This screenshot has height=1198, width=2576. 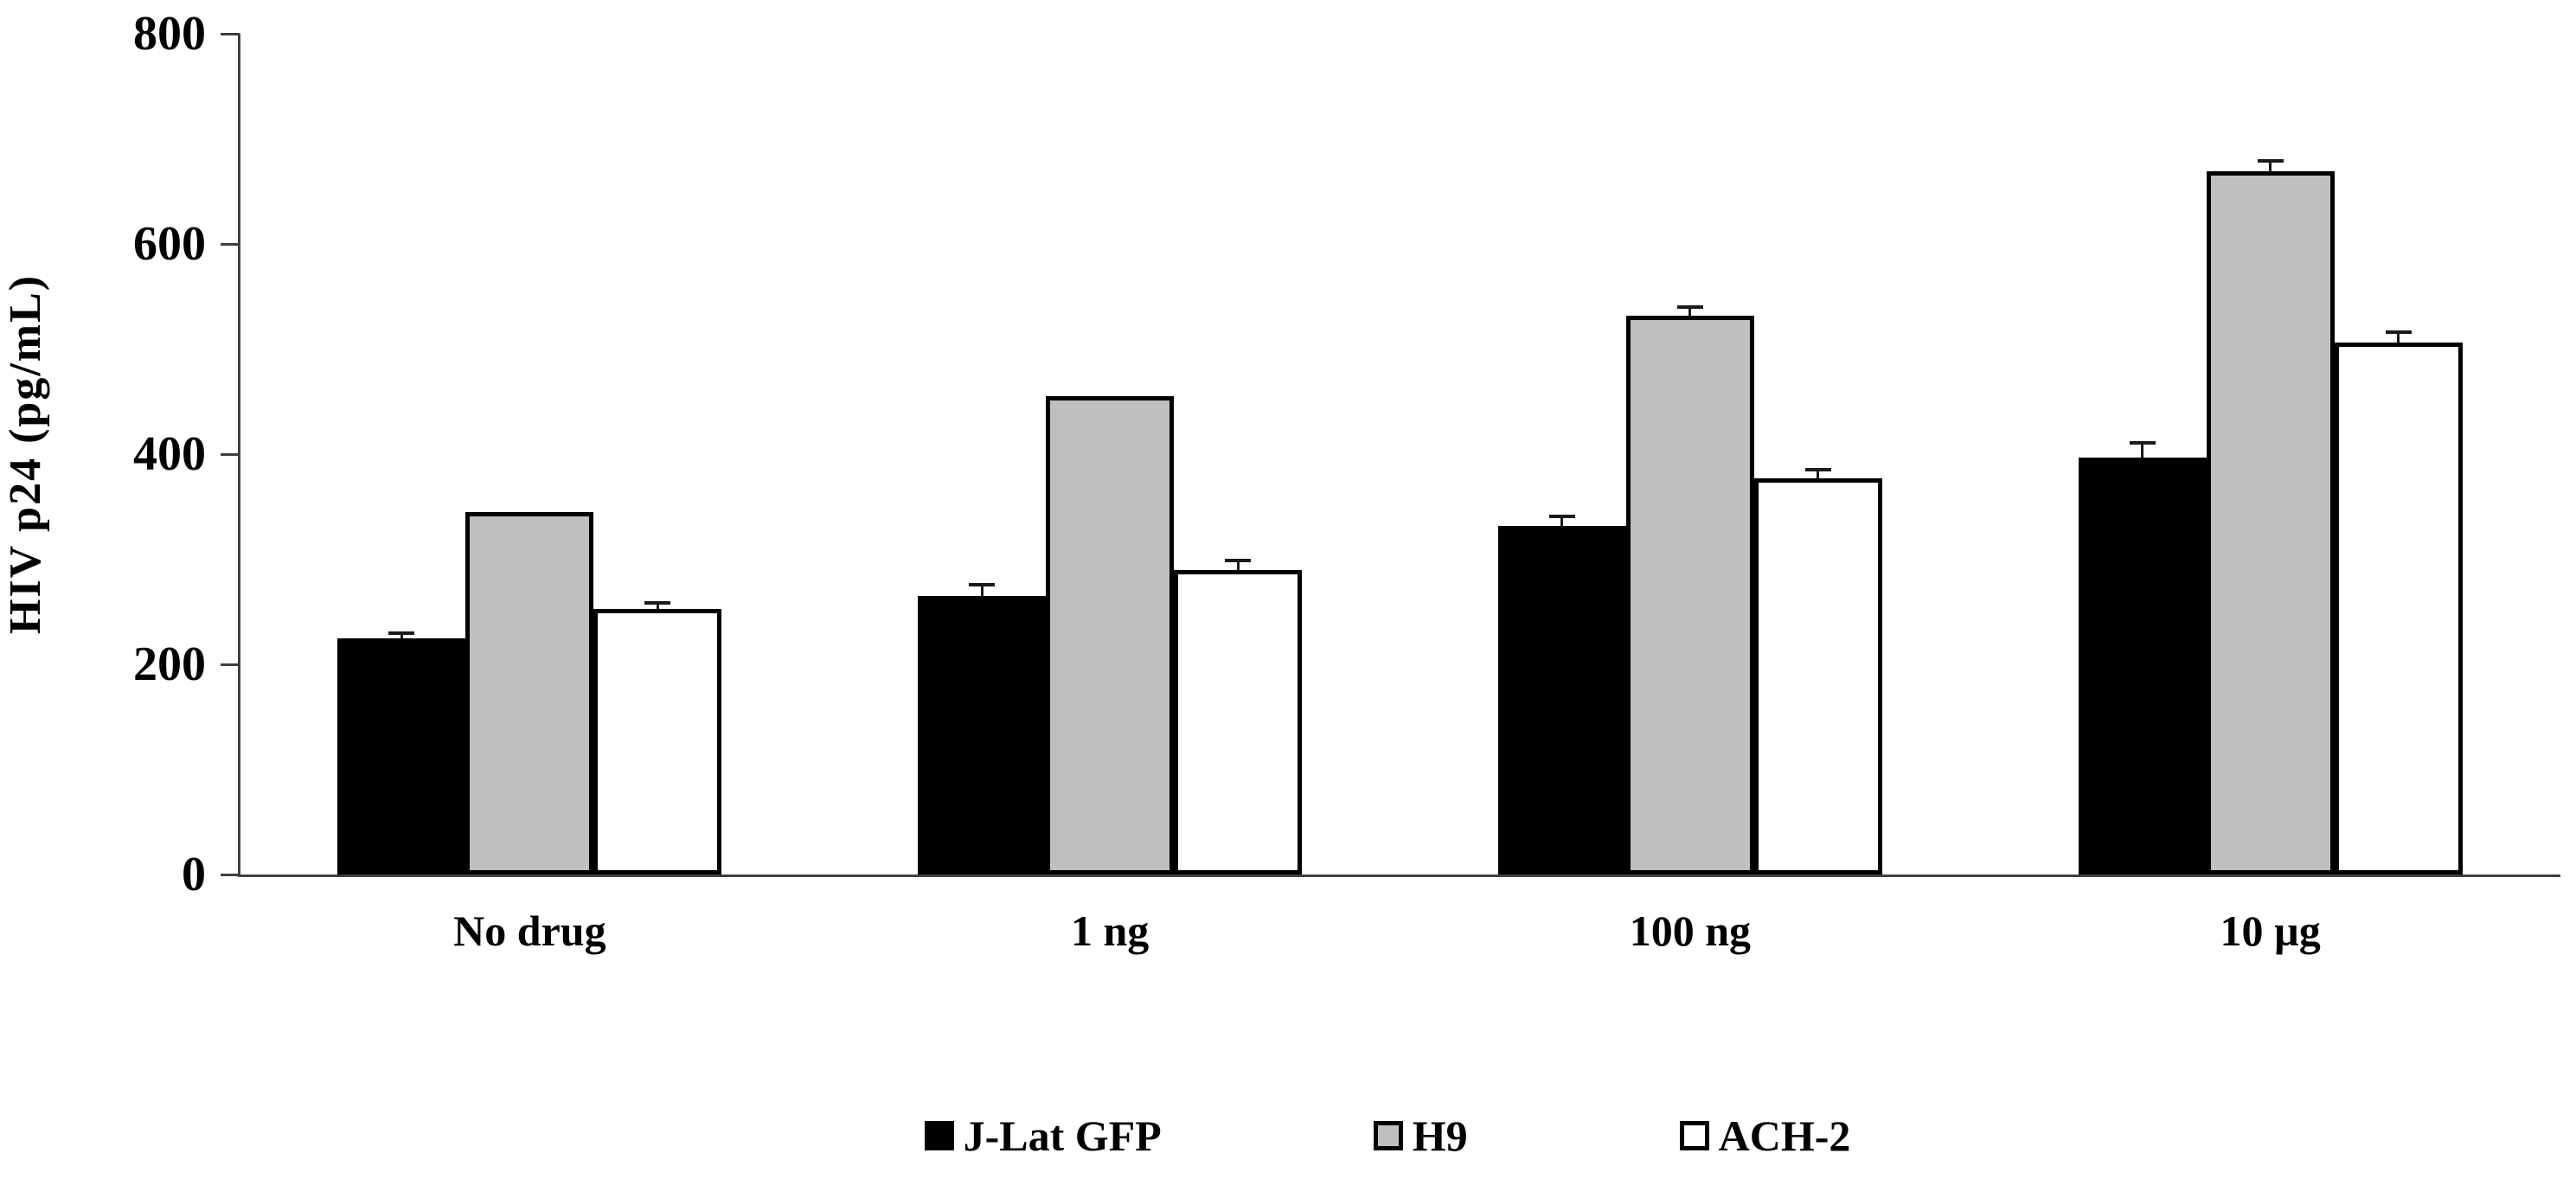 I want to click on legend: J-Lat GFP H9 ACH-2, so click(x=1337, y=1135).